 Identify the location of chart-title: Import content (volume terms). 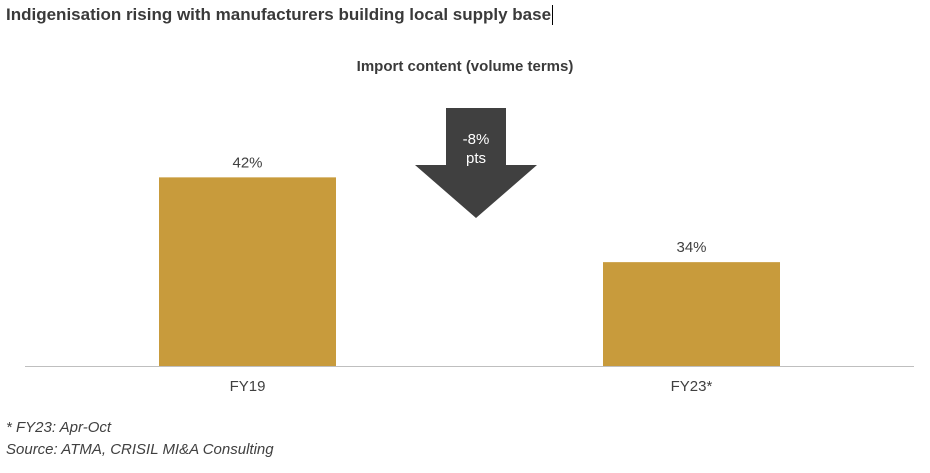
(465, 66).